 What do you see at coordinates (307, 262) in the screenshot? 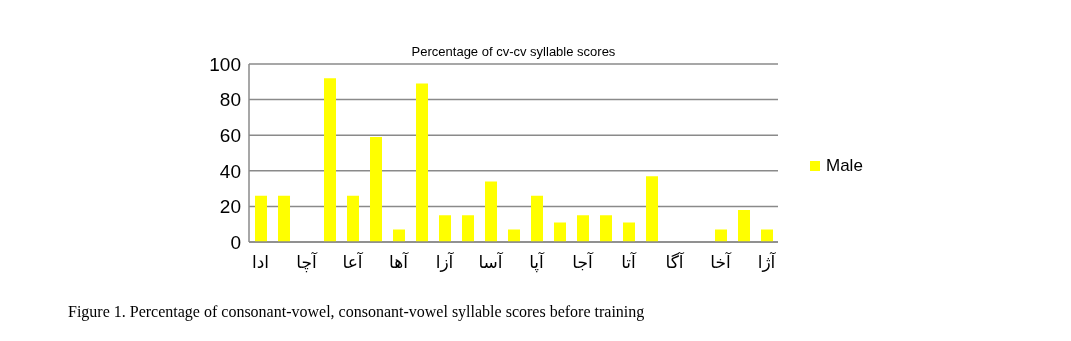
I see `x-tick-label: آچا` at bounding box center [307, 262].